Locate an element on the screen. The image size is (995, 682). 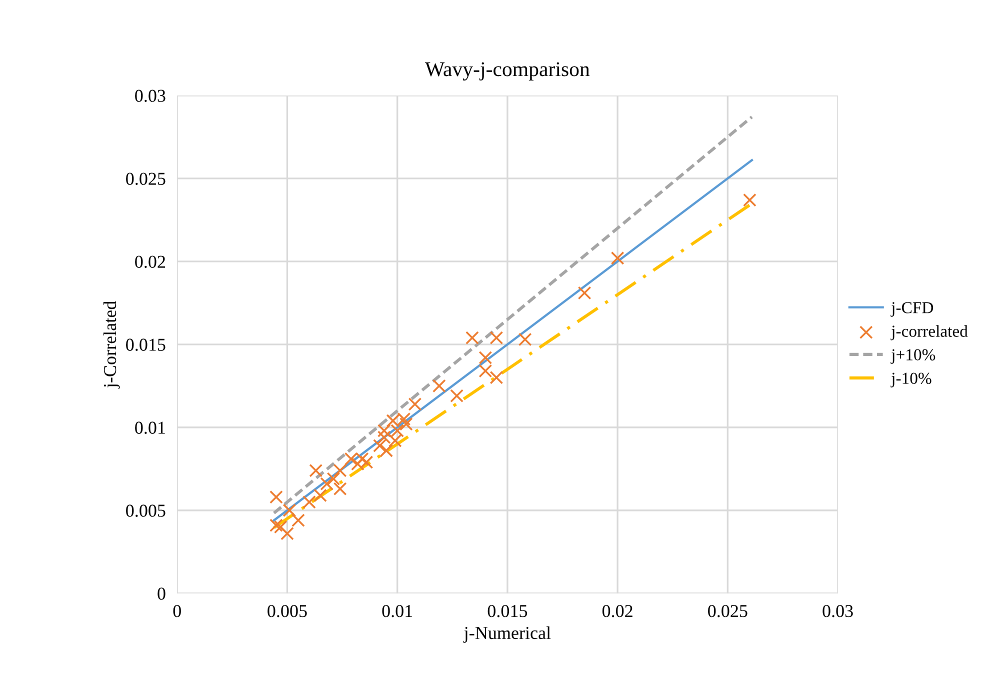
y-tick-label: 0 is located at coordinates (162, 594).